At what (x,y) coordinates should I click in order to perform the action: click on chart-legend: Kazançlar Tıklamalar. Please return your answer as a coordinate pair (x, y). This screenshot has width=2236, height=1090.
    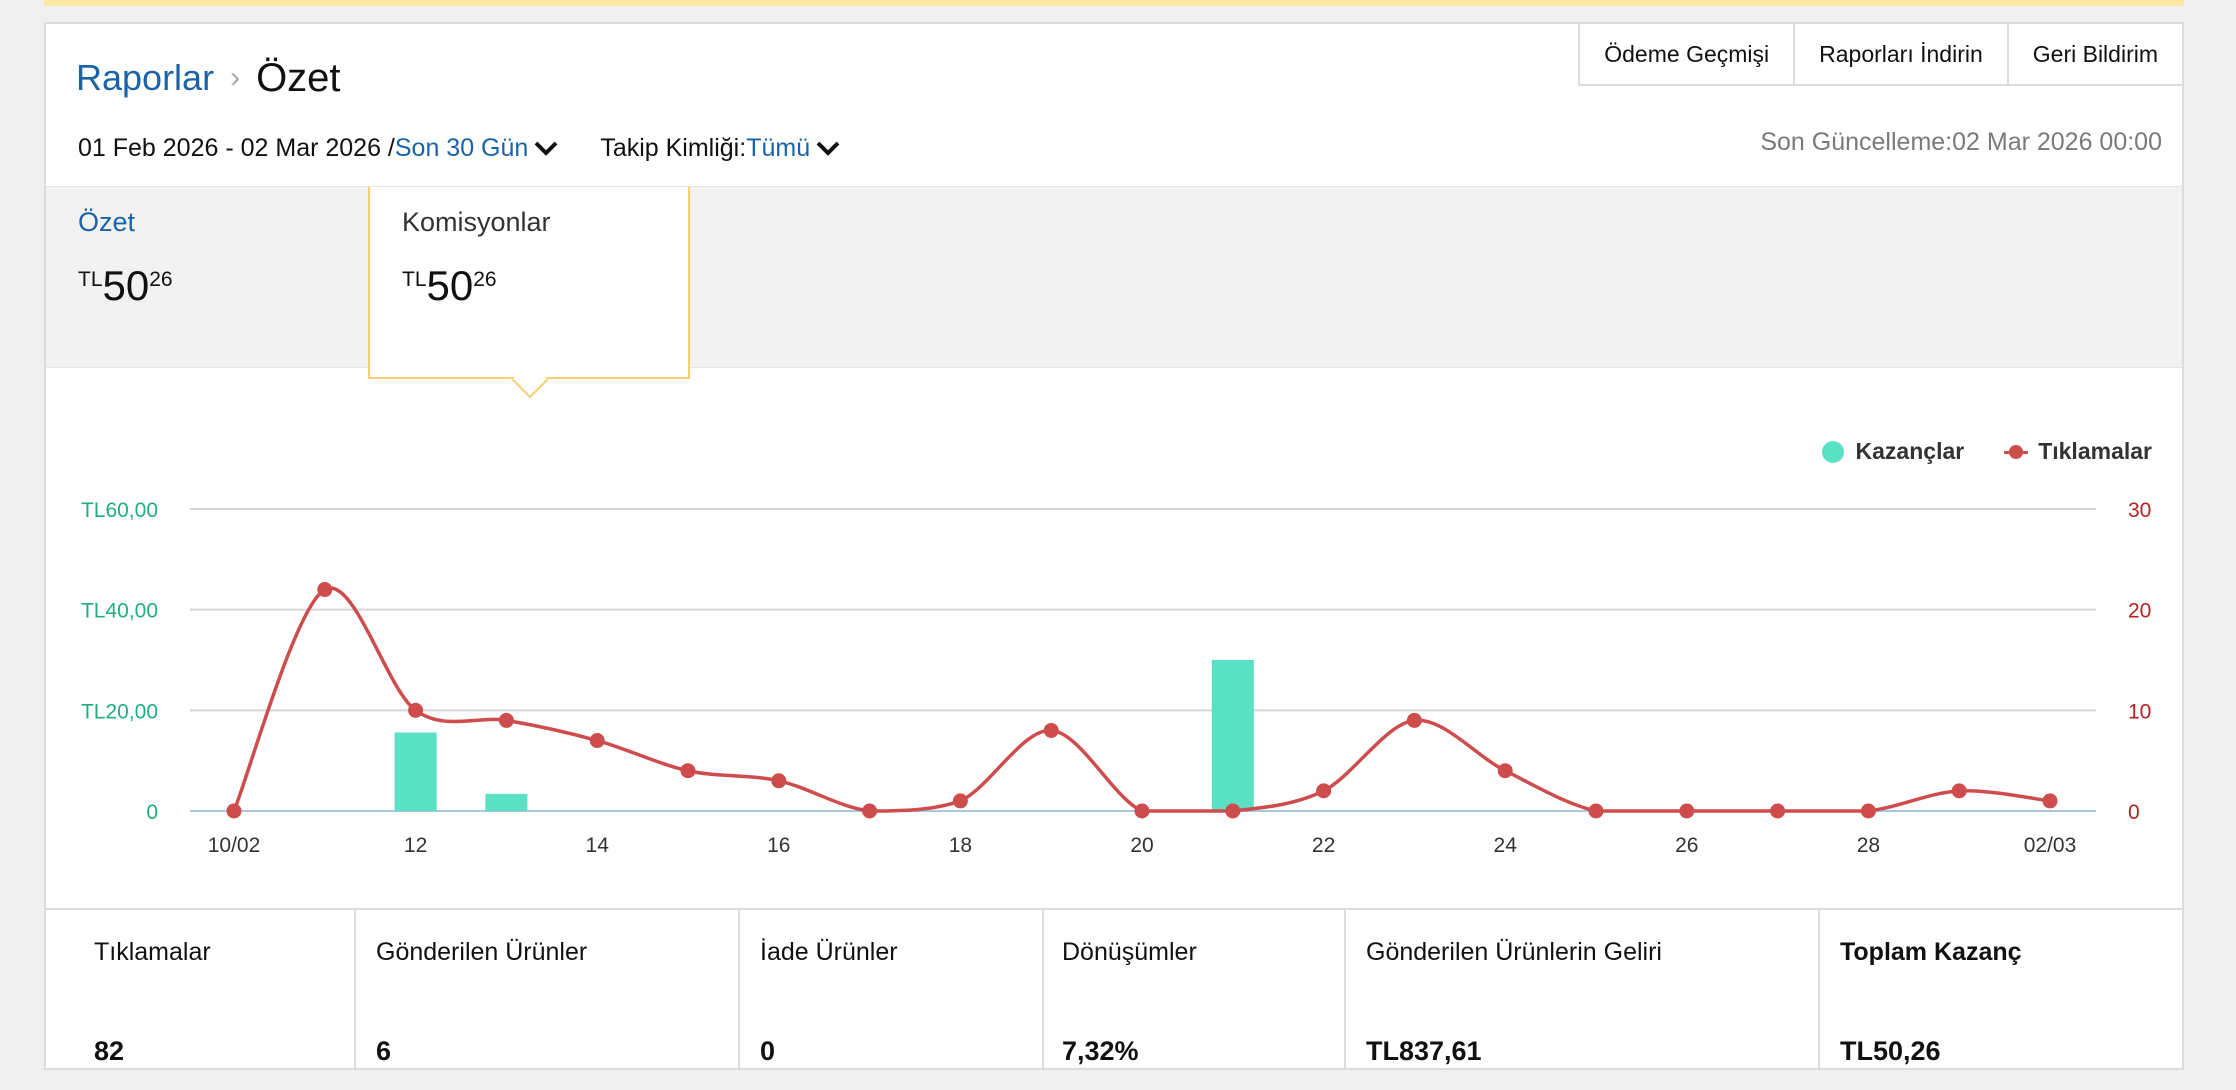
    Looking at the image, I should click on (1967, 451).